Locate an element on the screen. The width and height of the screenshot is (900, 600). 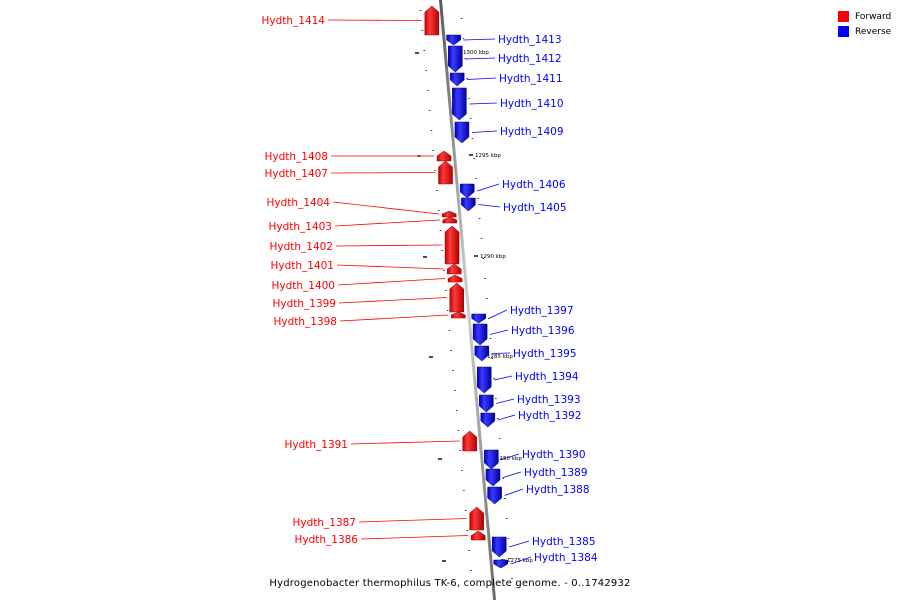
gene-label: Hydth_1393 is located at coordinates (549, 400).